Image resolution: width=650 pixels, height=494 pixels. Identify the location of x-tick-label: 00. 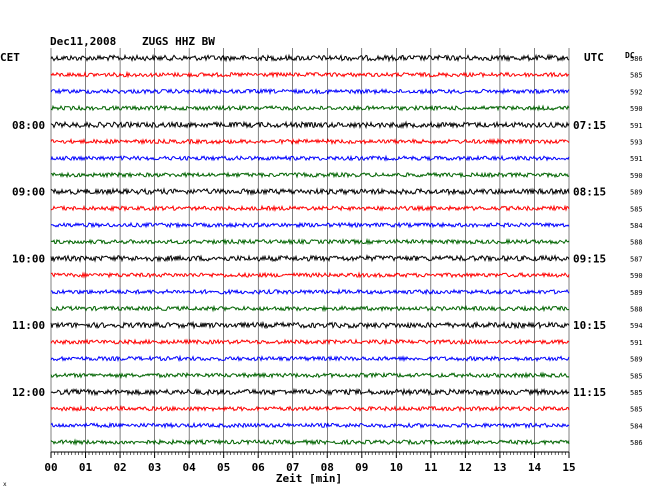
(50, 467).